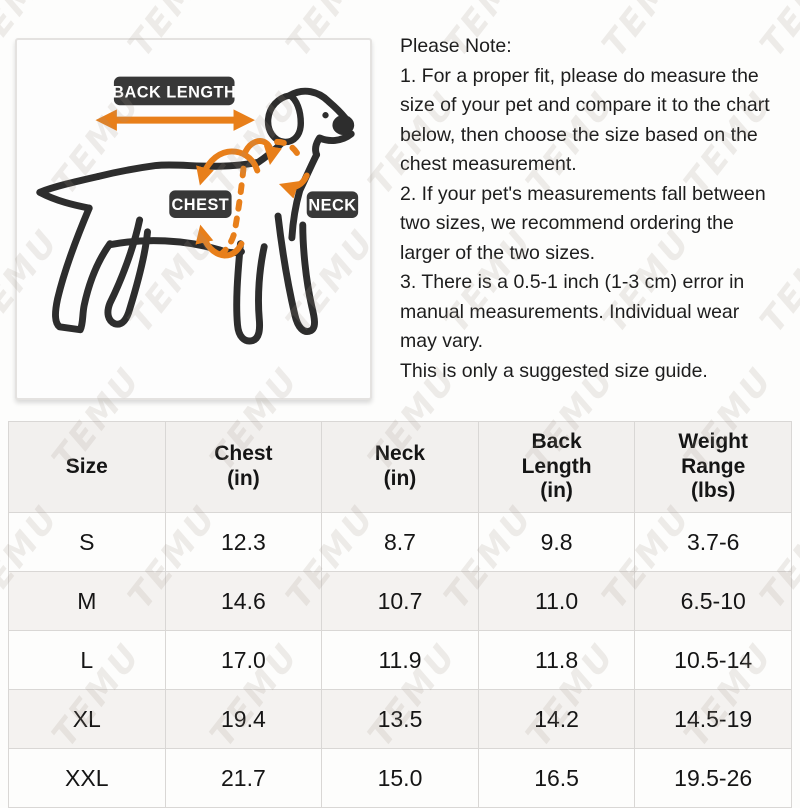 This screenshot has height=808, width=800. I want to click on table-header-cell: Chest (in), so click(243, 467).